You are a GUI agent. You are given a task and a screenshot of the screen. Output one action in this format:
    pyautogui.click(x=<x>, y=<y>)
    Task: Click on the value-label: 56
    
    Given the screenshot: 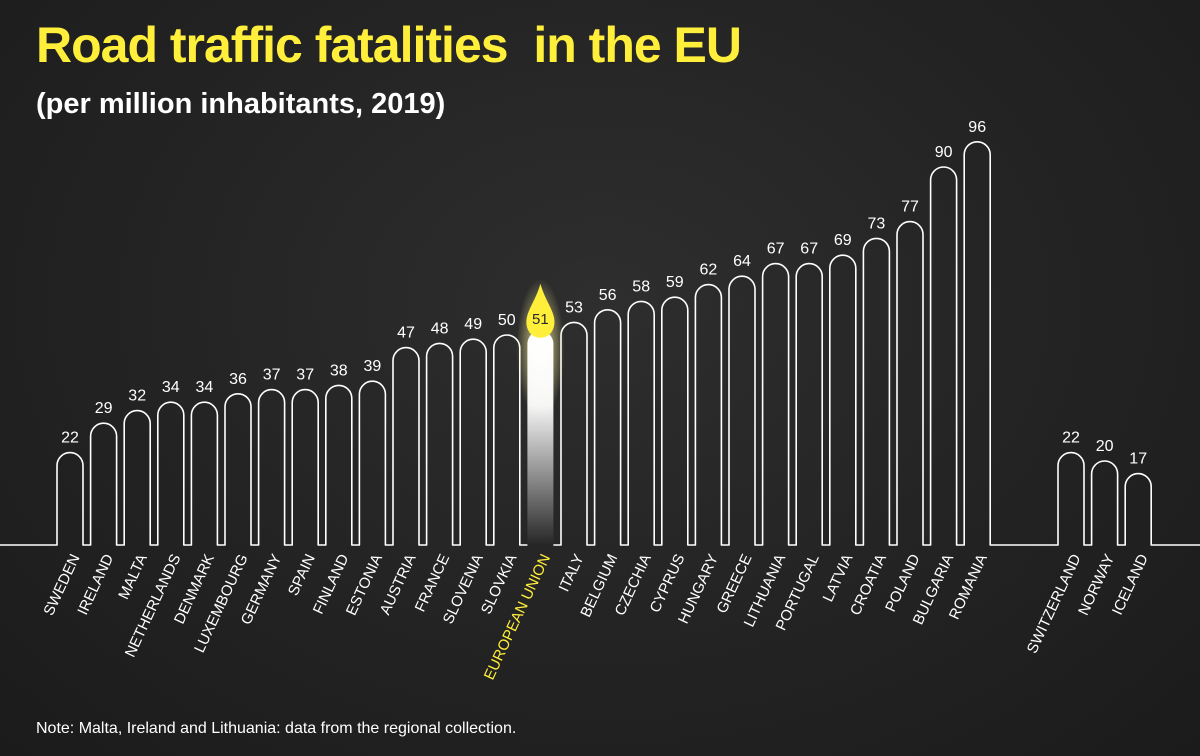 What is the action you would take?
    pyautogui.click(x=608, y=295)
    